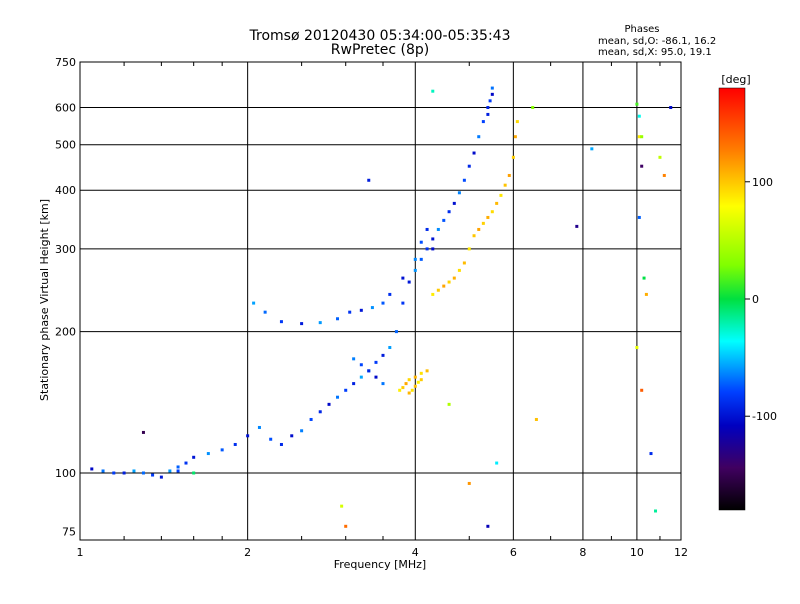 This screenshot has height=604, width=800. I want to click on x-tick-label: 1, so click(80, 552).